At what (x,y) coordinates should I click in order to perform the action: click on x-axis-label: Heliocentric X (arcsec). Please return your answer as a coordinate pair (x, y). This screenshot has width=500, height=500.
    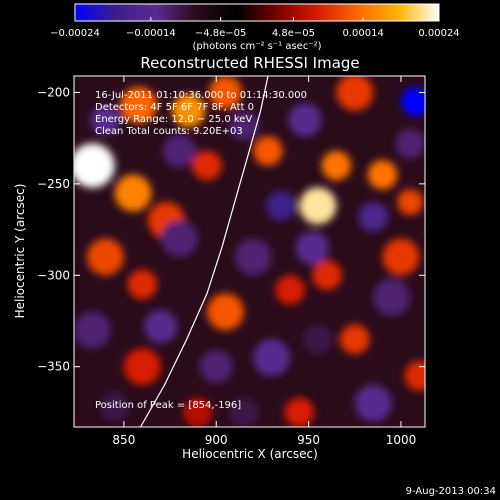
    Looking at the image, I should click on (250, 454).